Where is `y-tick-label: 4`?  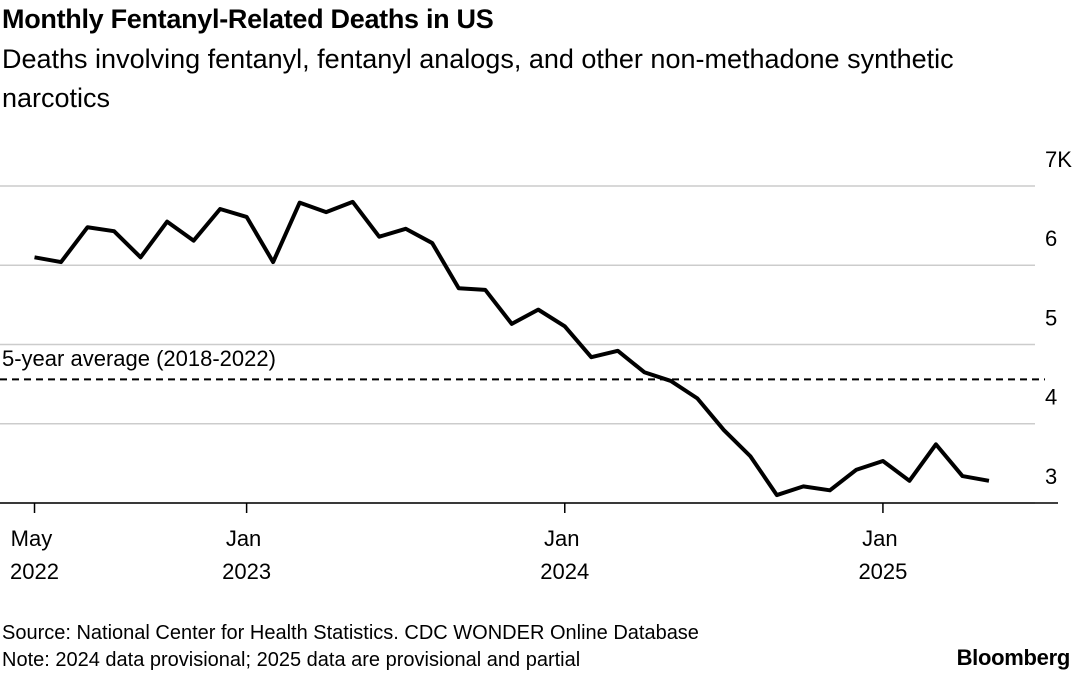
y-tick-label: 4 is located at coordinates (1051, 397).